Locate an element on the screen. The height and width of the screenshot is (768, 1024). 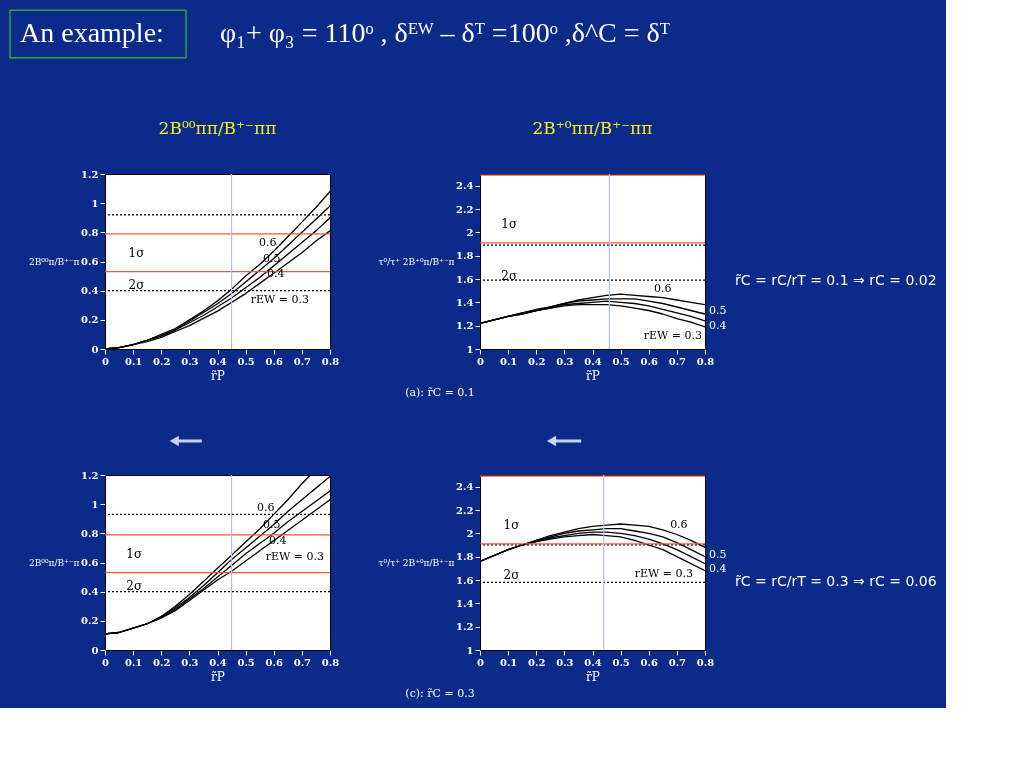
chart-title: 2B⁺⁰ππ/B⁺⁻ππ is located at coordinates (592, 128).